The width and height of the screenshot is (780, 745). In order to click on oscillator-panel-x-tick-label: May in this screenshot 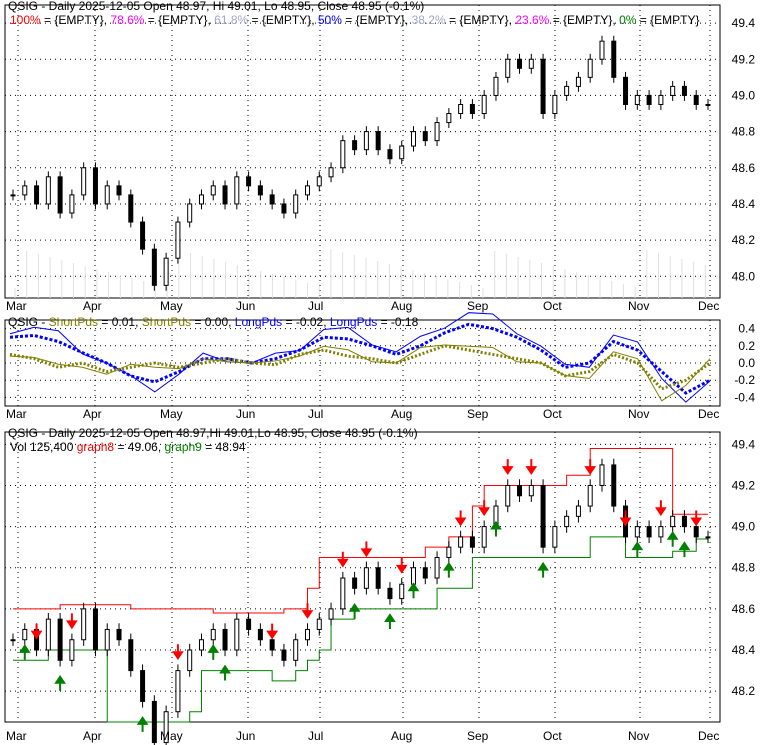, I will do `click(171, 414)`.